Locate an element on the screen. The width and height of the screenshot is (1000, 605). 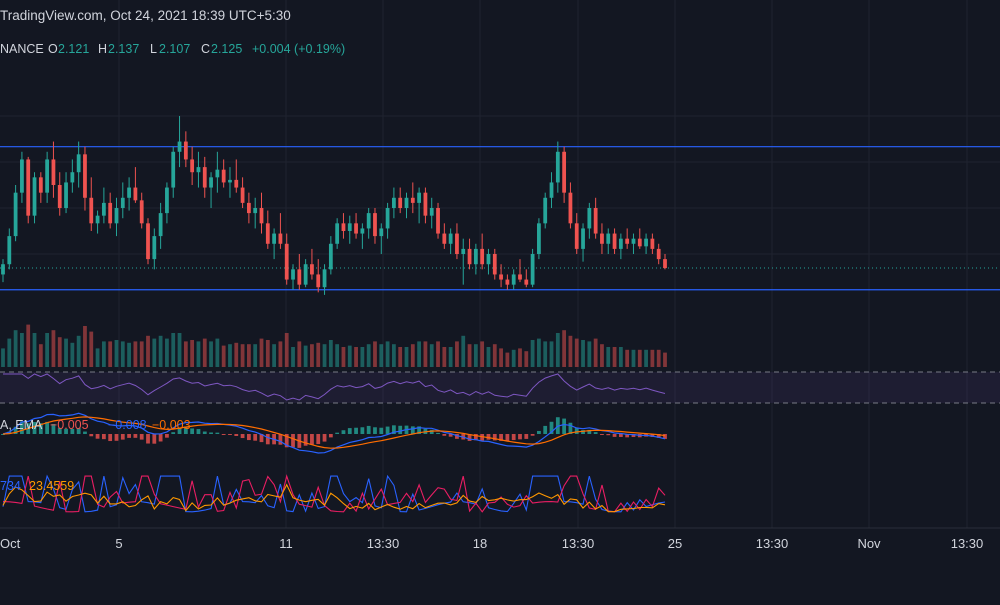
volume-bars is located at coordinates (334, 345).